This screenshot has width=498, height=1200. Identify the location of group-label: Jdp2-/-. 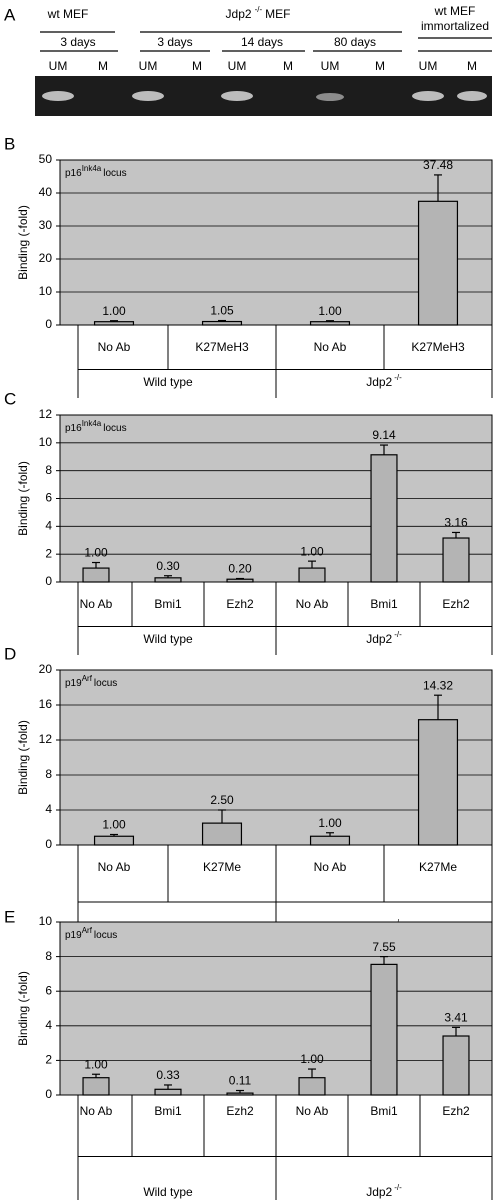
(384, 1191).